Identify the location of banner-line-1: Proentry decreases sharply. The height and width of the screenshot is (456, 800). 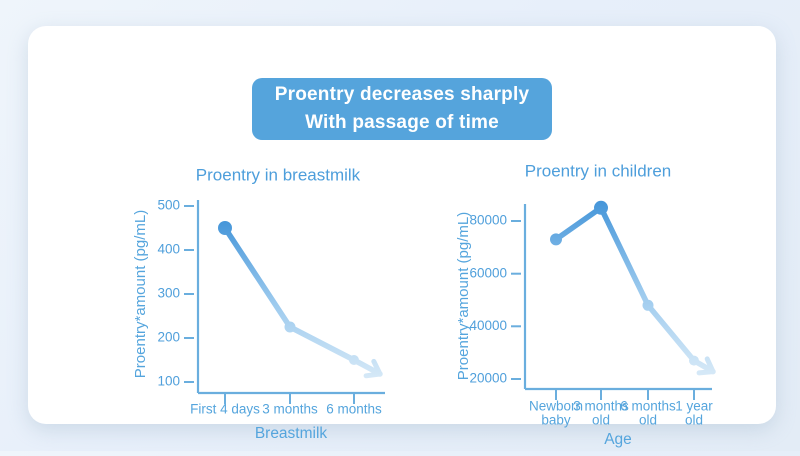
(402, 94).